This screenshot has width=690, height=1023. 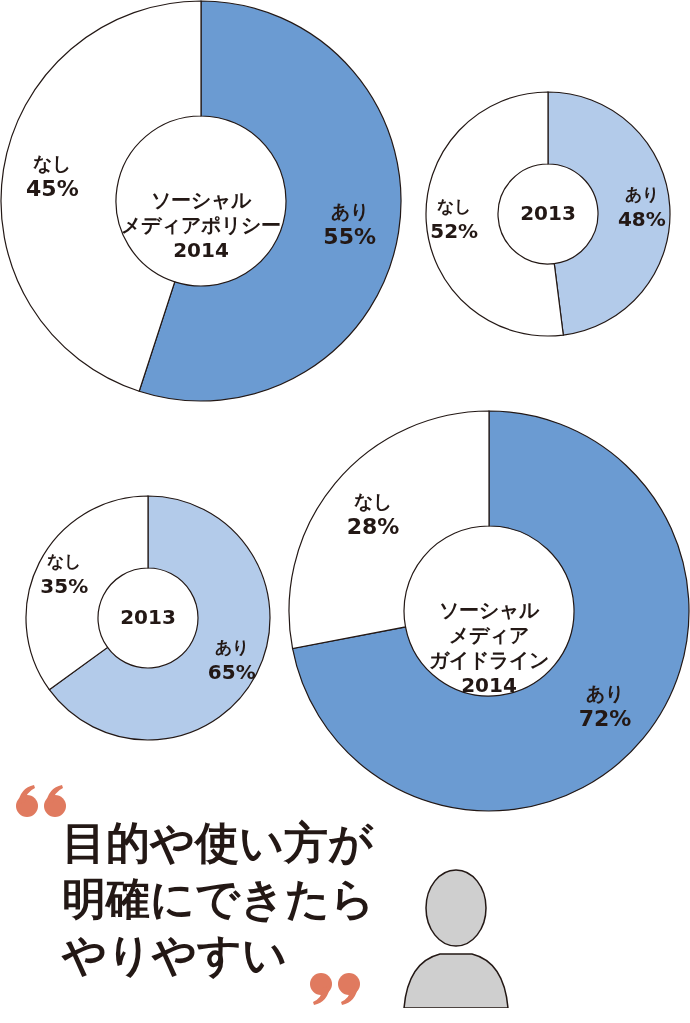 What do you see at coordinates (218, 899) in the screenshot?
I see `text: 明確にできたら` at bounding box center [218, 899].